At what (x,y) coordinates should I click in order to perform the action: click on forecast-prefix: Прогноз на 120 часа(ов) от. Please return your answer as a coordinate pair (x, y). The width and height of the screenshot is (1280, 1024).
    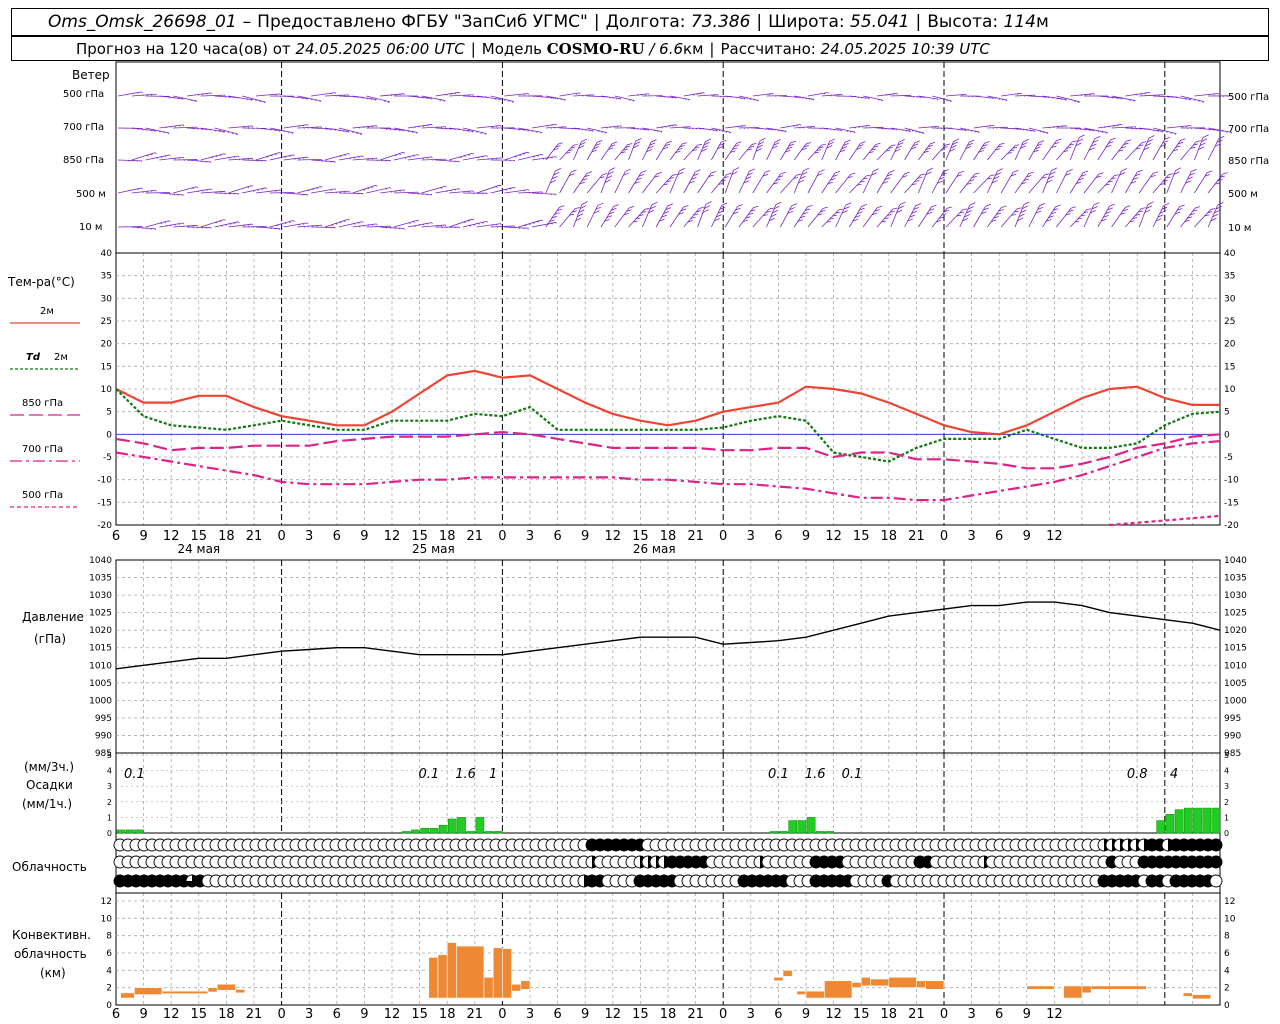
    Looking at the image, I should click on (183, 48).